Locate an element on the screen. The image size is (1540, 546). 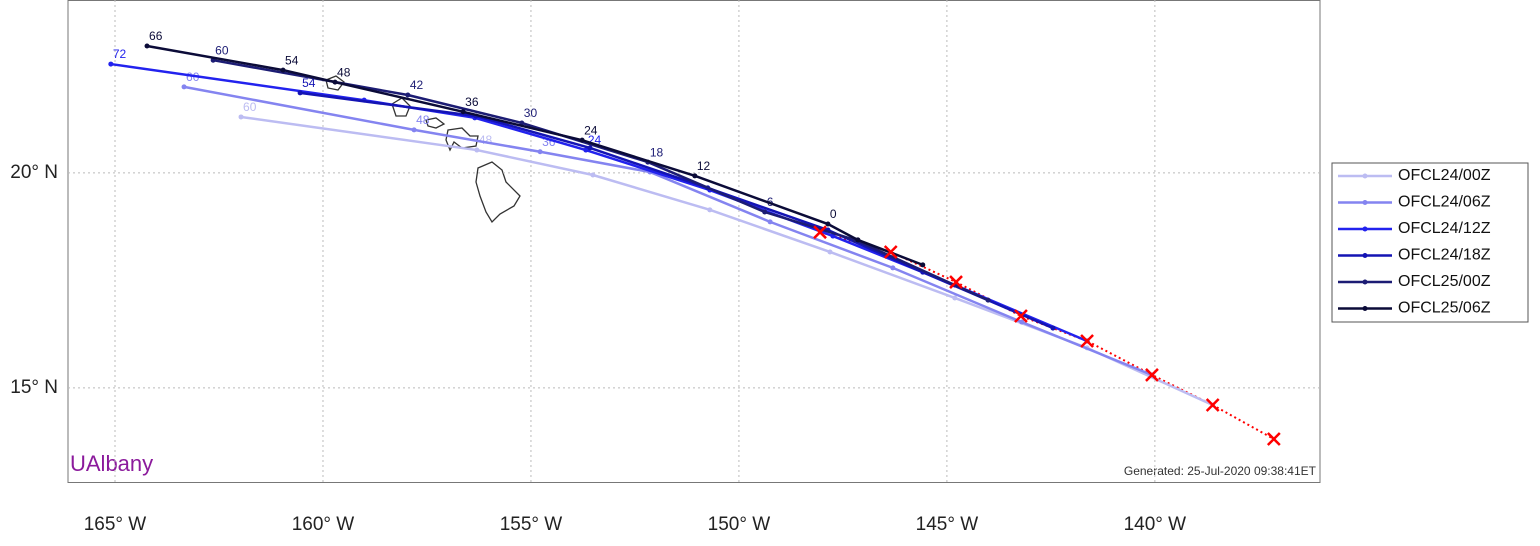
legend-label: OFCL24/00Z is located at coordinates (1444, 175).